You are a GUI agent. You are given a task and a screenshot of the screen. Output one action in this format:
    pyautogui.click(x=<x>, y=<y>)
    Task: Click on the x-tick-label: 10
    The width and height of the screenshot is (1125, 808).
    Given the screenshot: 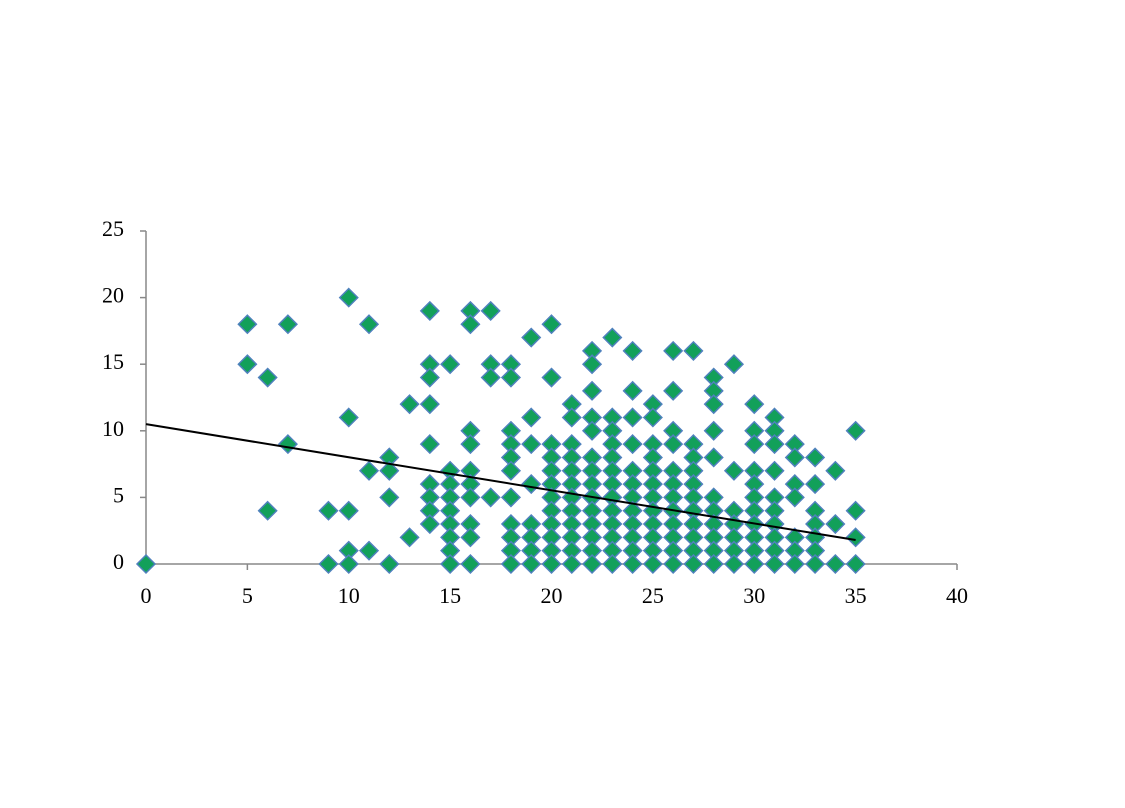 What is the action you would take?
    pyautogui.click(x=349, y=595)
    